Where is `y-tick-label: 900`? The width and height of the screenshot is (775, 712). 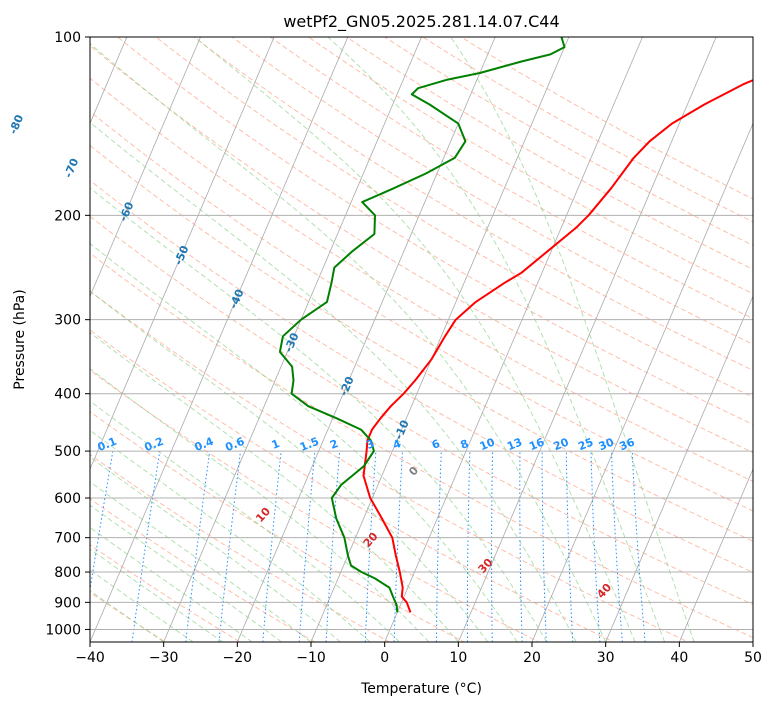
y-tick-label: 900 is located at coordinates (67, 603).